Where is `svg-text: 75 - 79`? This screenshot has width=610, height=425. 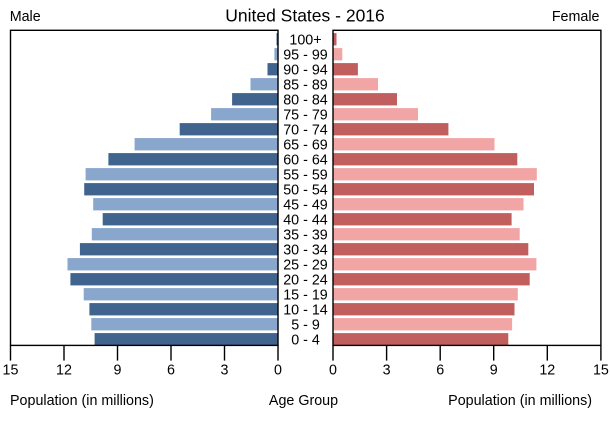
svg-text: 75 - 79 is located at coordinates (305, 116).